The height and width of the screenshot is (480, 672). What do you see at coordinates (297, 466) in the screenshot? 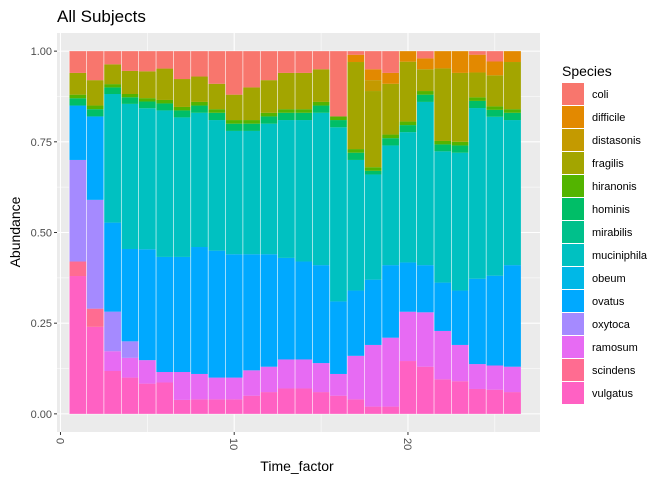
I see `x-axis-title: Time_factor` at bounding box center [297, 466].